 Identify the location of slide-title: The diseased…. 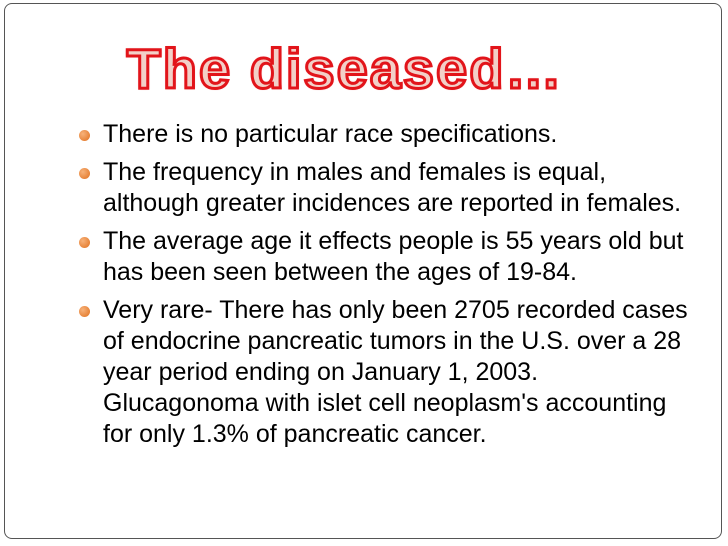
(344, 69).